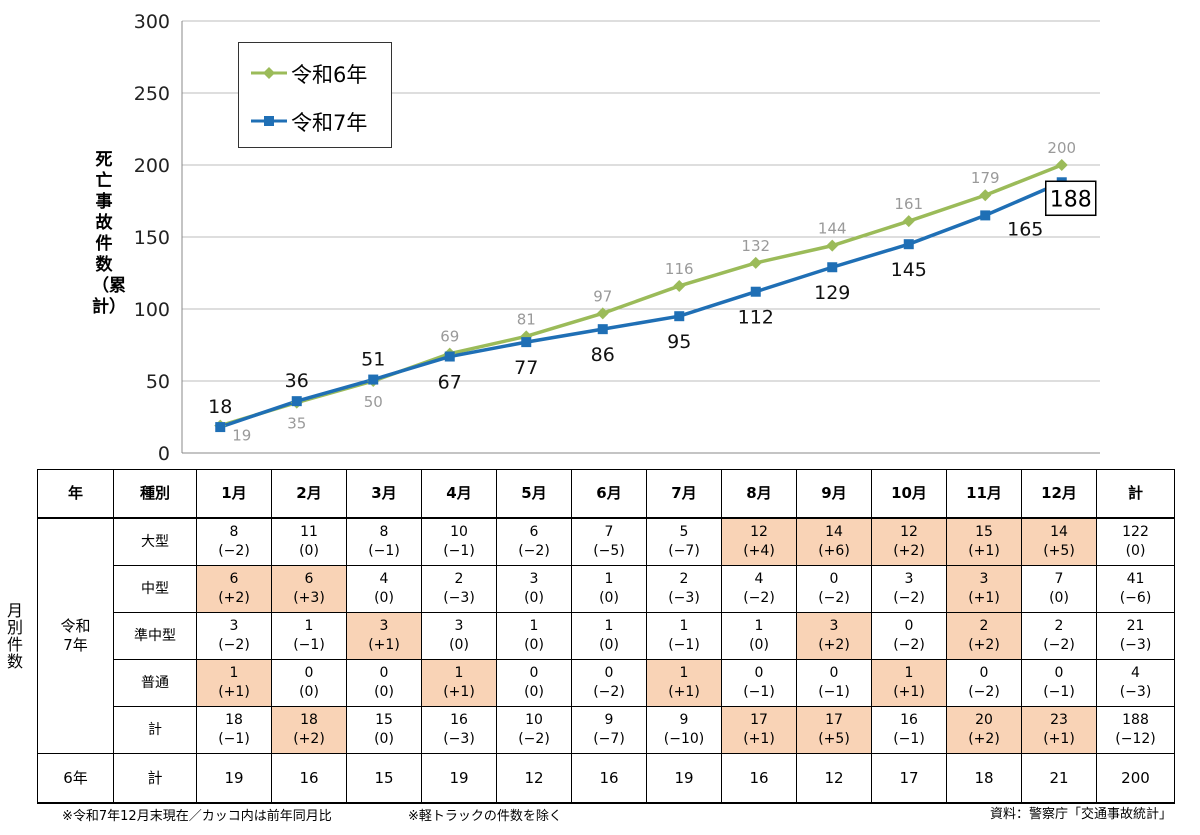 The height and width of the screenshot is (835, 1200). What do you see at coordinates (155, 589) in the screenshot?
I see `type-cell: 中型` at bounding box center [155, 589].